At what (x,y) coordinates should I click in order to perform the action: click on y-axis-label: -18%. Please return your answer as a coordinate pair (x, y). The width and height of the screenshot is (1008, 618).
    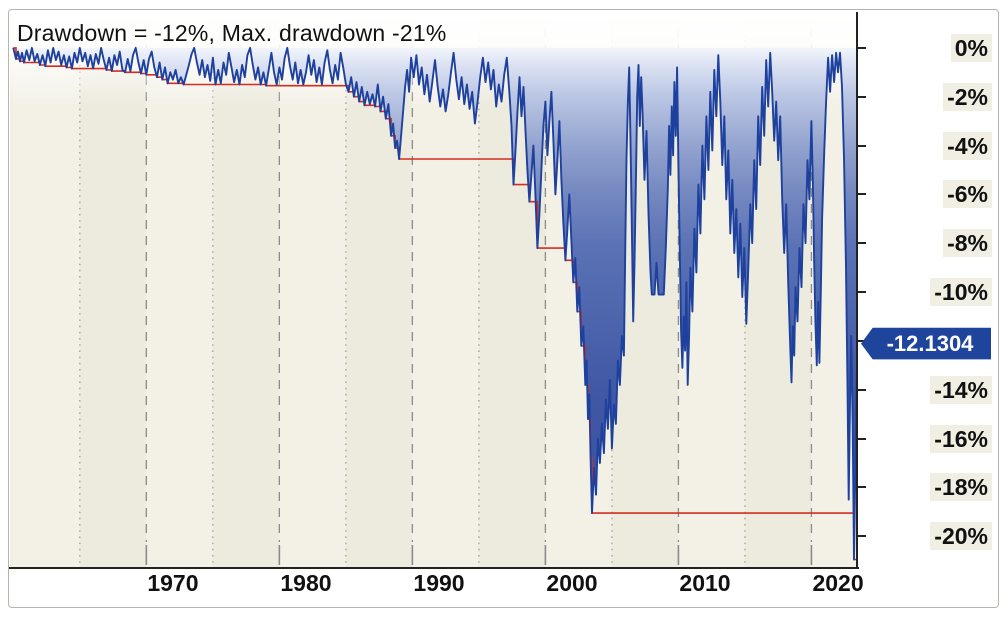
    Looking at the image, I should click on (961, 487).